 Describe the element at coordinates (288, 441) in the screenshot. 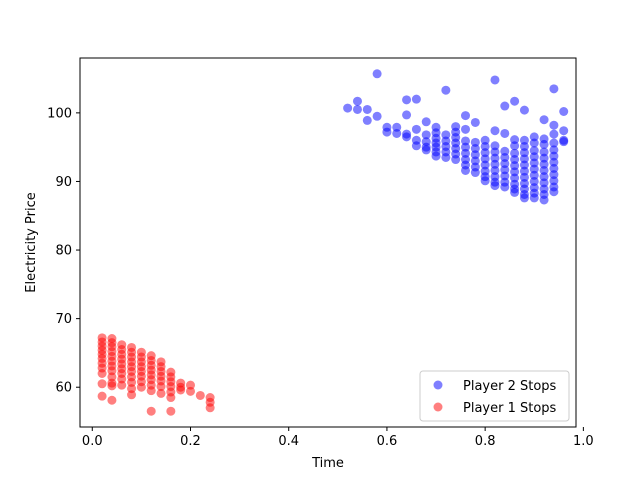

I see `x-tick-label-2: 0.4` at that location.